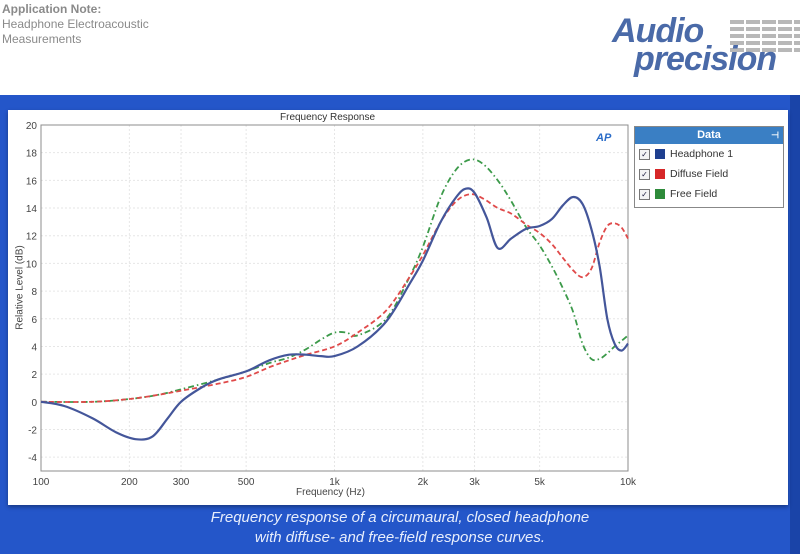  Describe the element at coordinates (34, 347) in the screenshot. I see `y-tick-label: 4` at that location.